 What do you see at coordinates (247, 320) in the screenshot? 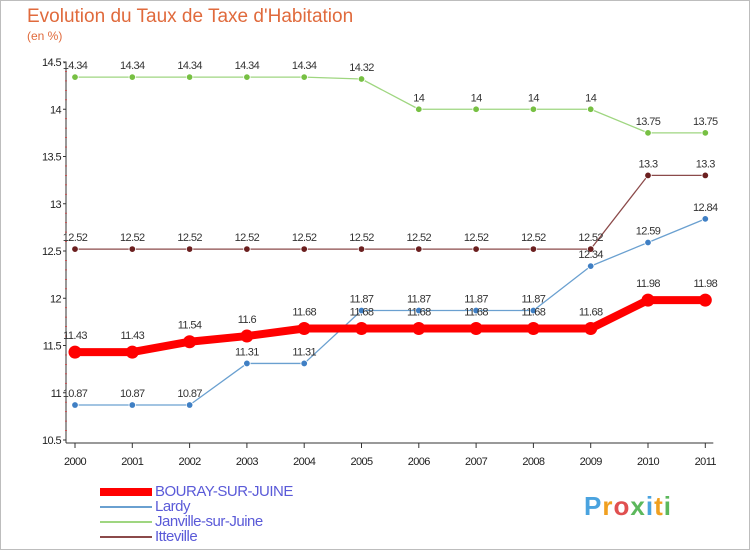
I see `data-label: 11.6` at bounding box center [247, 320].